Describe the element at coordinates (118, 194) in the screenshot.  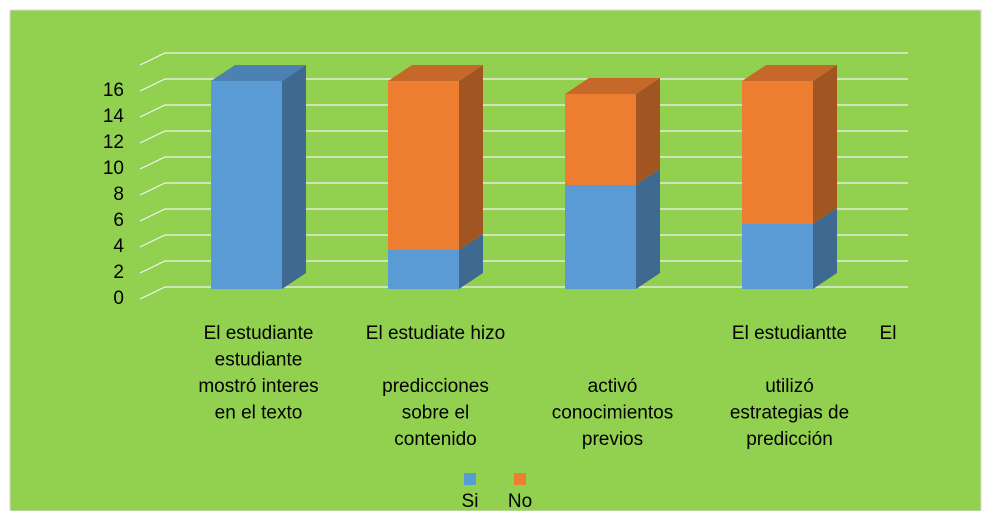
I see `y-tick-label: 8` at that location.